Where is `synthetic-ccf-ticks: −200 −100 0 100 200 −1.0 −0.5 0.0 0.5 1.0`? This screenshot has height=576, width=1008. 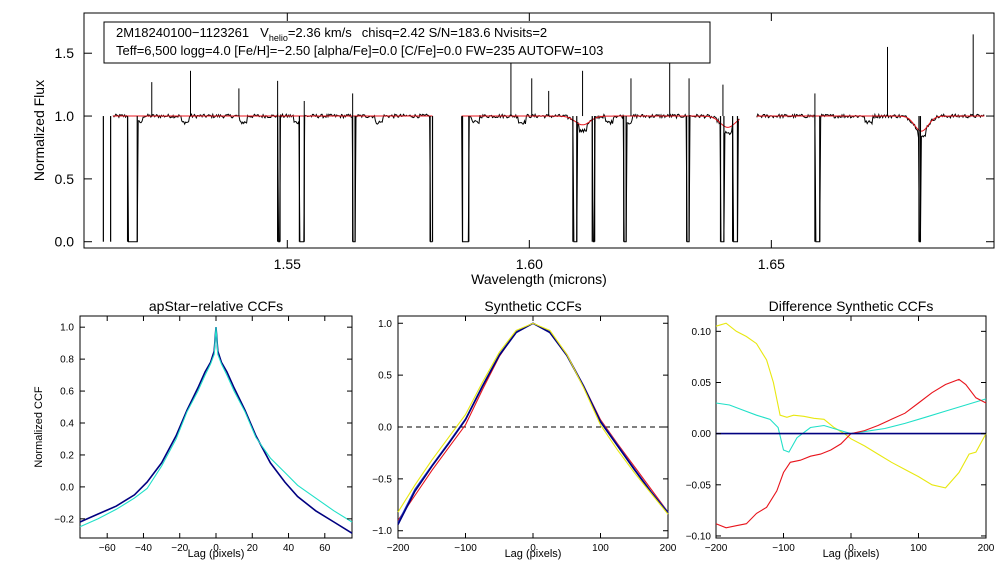 synthetic-ccf-ticks: −200 −100 0 100 200 −1.0 −0.5 0.0 0.5 1.0 is located at coordinates (524, 435).